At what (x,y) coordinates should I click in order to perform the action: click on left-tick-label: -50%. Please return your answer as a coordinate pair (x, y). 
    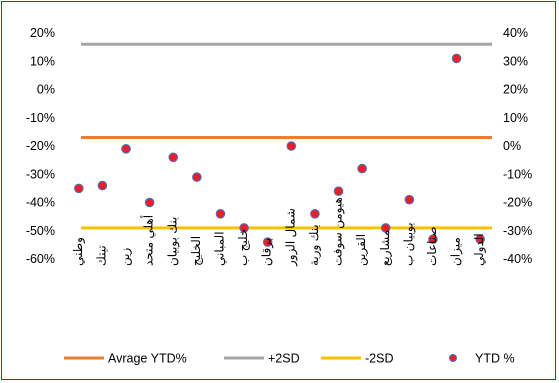
    Looking at the image, I should click on (40, 231).